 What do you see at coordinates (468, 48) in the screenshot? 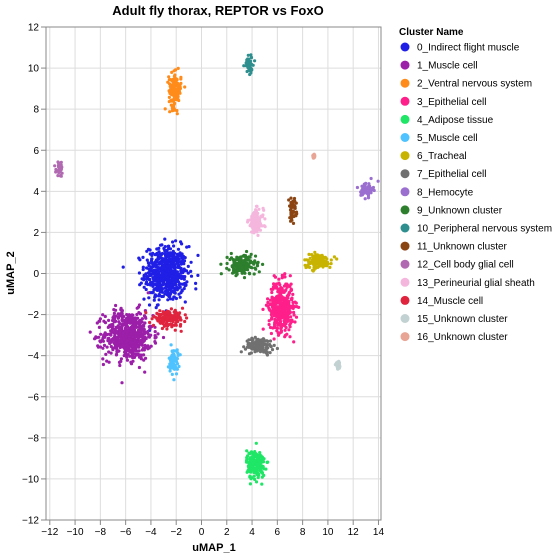
I see `legend-label: 0_Indirect flight muscle` at bounding box center [468, 48].